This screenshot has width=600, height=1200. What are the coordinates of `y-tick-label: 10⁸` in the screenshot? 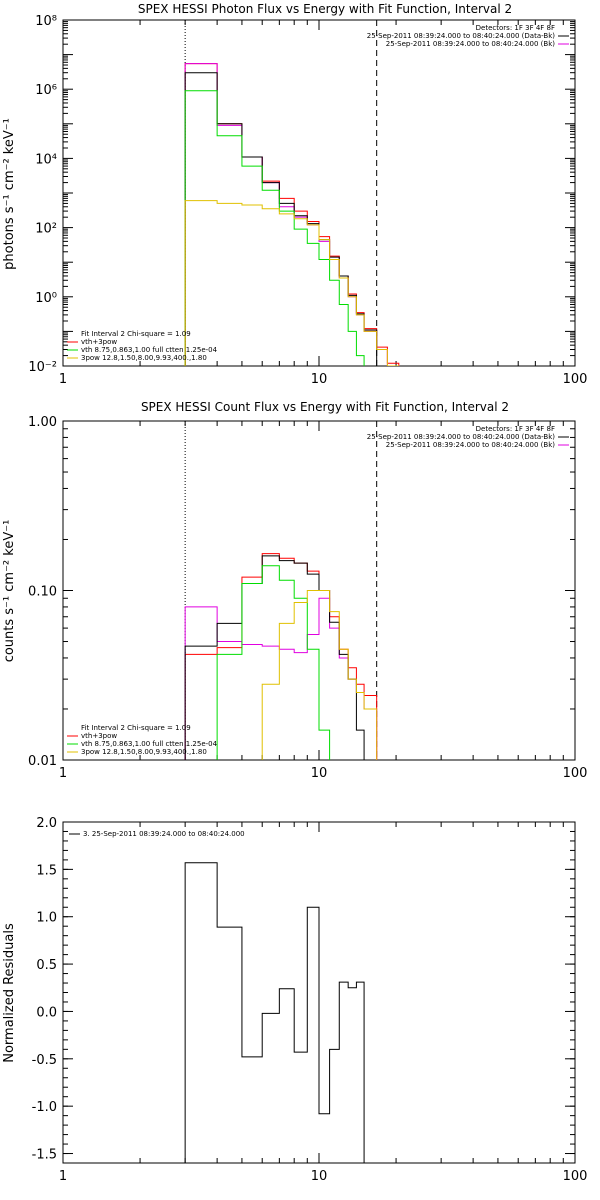 It's located at (46, 21).